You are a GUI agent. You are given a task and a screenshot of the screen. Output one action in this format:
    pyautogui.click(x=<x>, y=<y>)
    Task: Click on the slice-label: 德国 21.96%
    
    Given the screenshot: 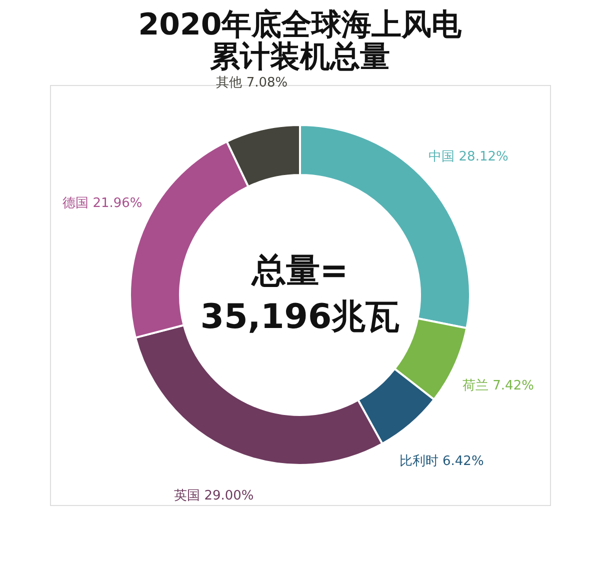 What is the action you would take?
    pyautogui.click(x=102, y=203)
    